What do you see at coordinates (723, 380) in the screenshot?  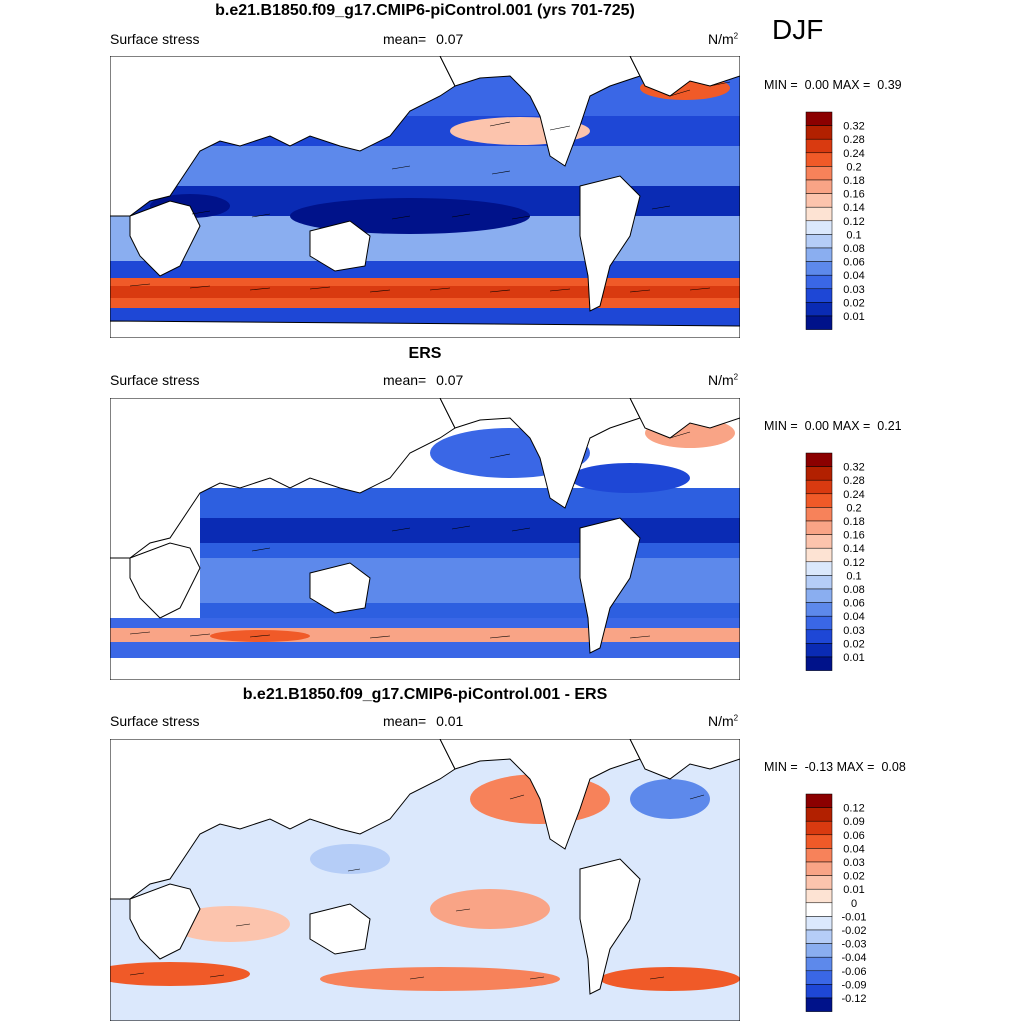 I see `panel-2-unit: N/m2` at bounding box center [723, 380].